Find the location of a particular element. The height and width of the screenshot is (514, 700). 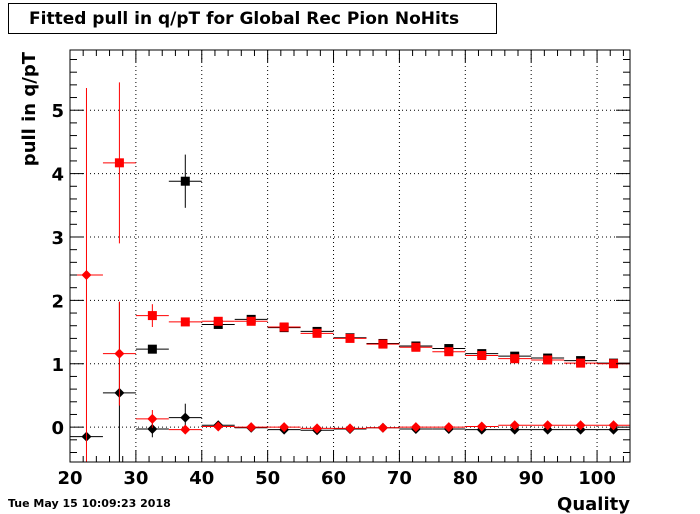

y-tick-label: 2 is located at coordinates (57, 301).